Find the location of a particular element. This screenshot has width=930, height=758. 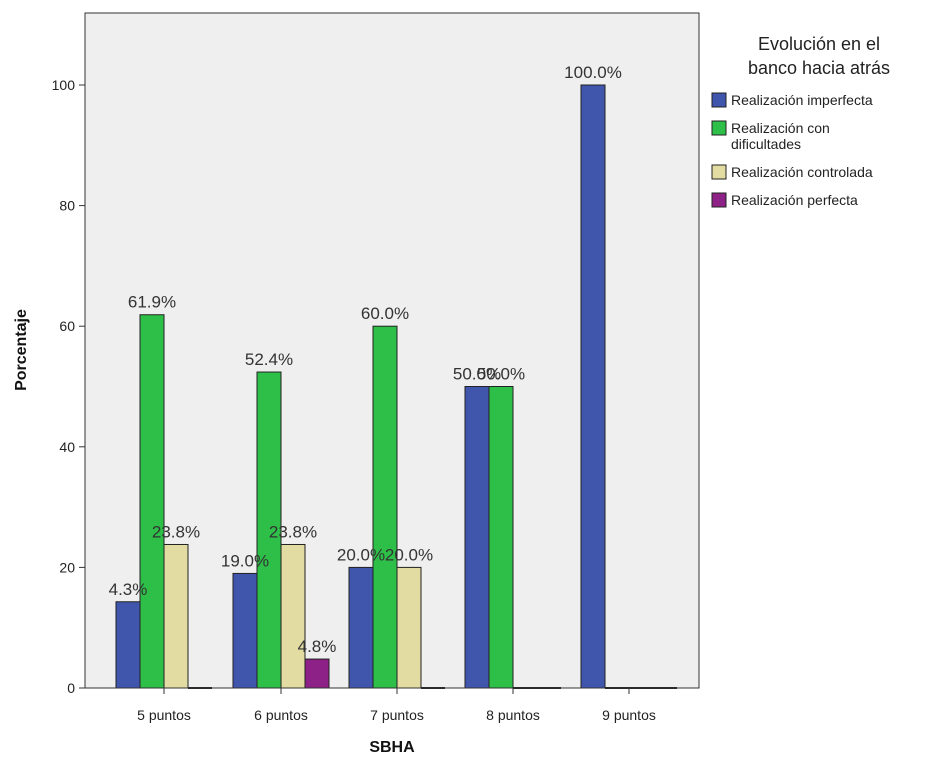

data-label: 61.9% is located at coordinates (152, 302).